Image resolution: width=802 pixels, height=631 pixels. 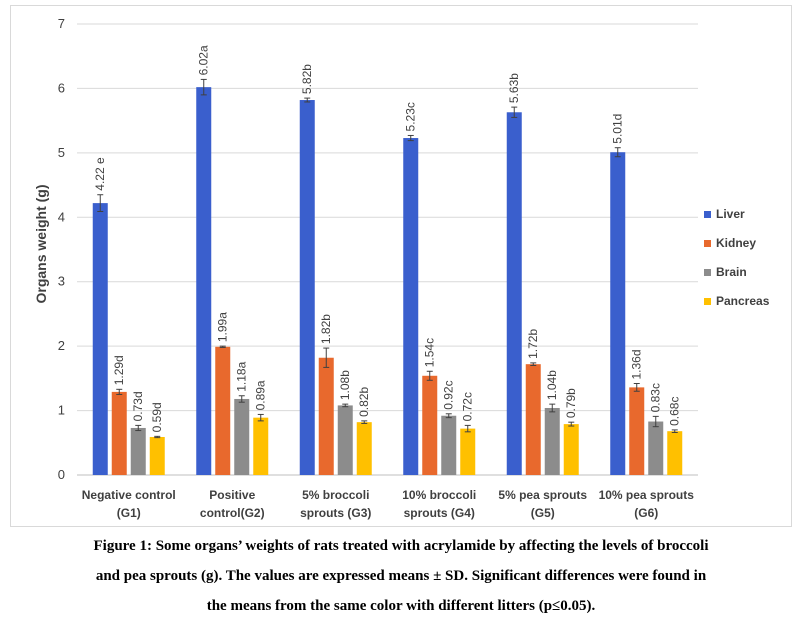 I want to click on legend-label-liver: Liver, so click(x=730, y=214).